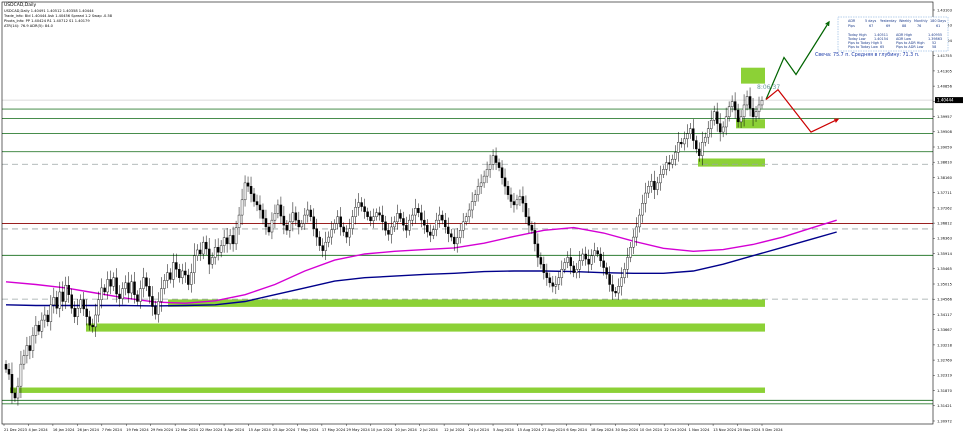 This screenshot has height=439, width=980. What do you see at coordinates (308, 430) in the screenshot?
I see `x-tick-label: 7 May 2024` at bounding box center [308, 430].